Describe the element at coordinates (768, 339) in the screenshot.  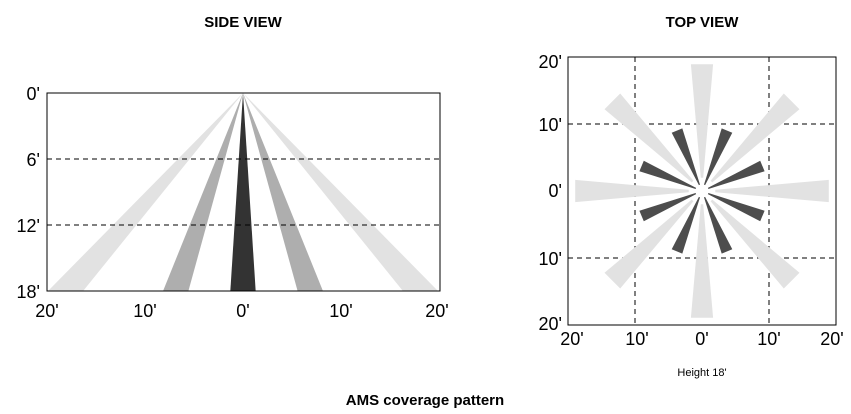
I see `top-x-label-right-10: 10'` at that location.